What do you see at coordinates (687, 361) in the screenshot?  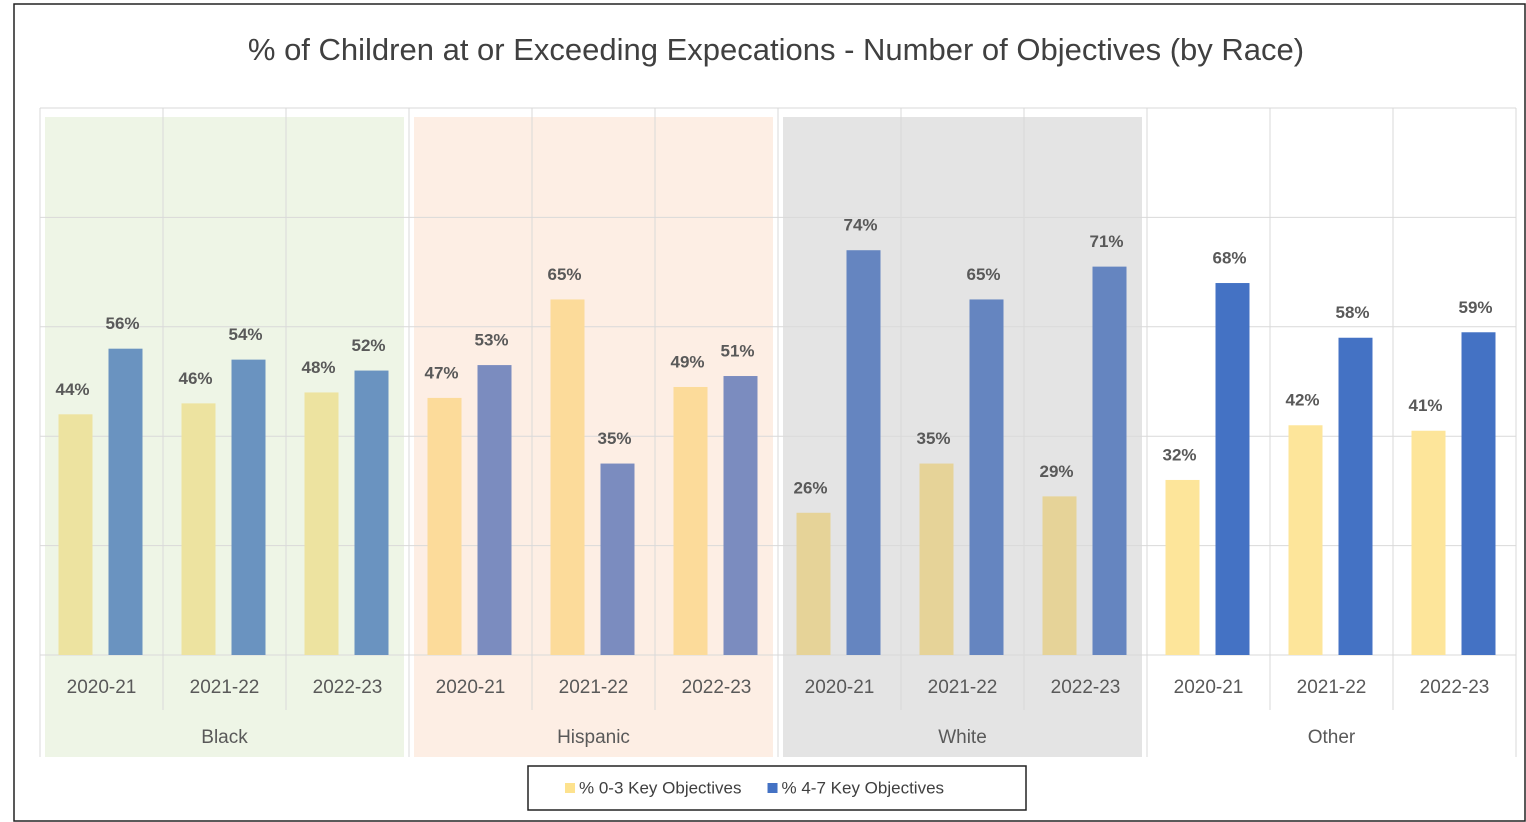 I see `data-label: 49%` at bounding box center [687, 361].